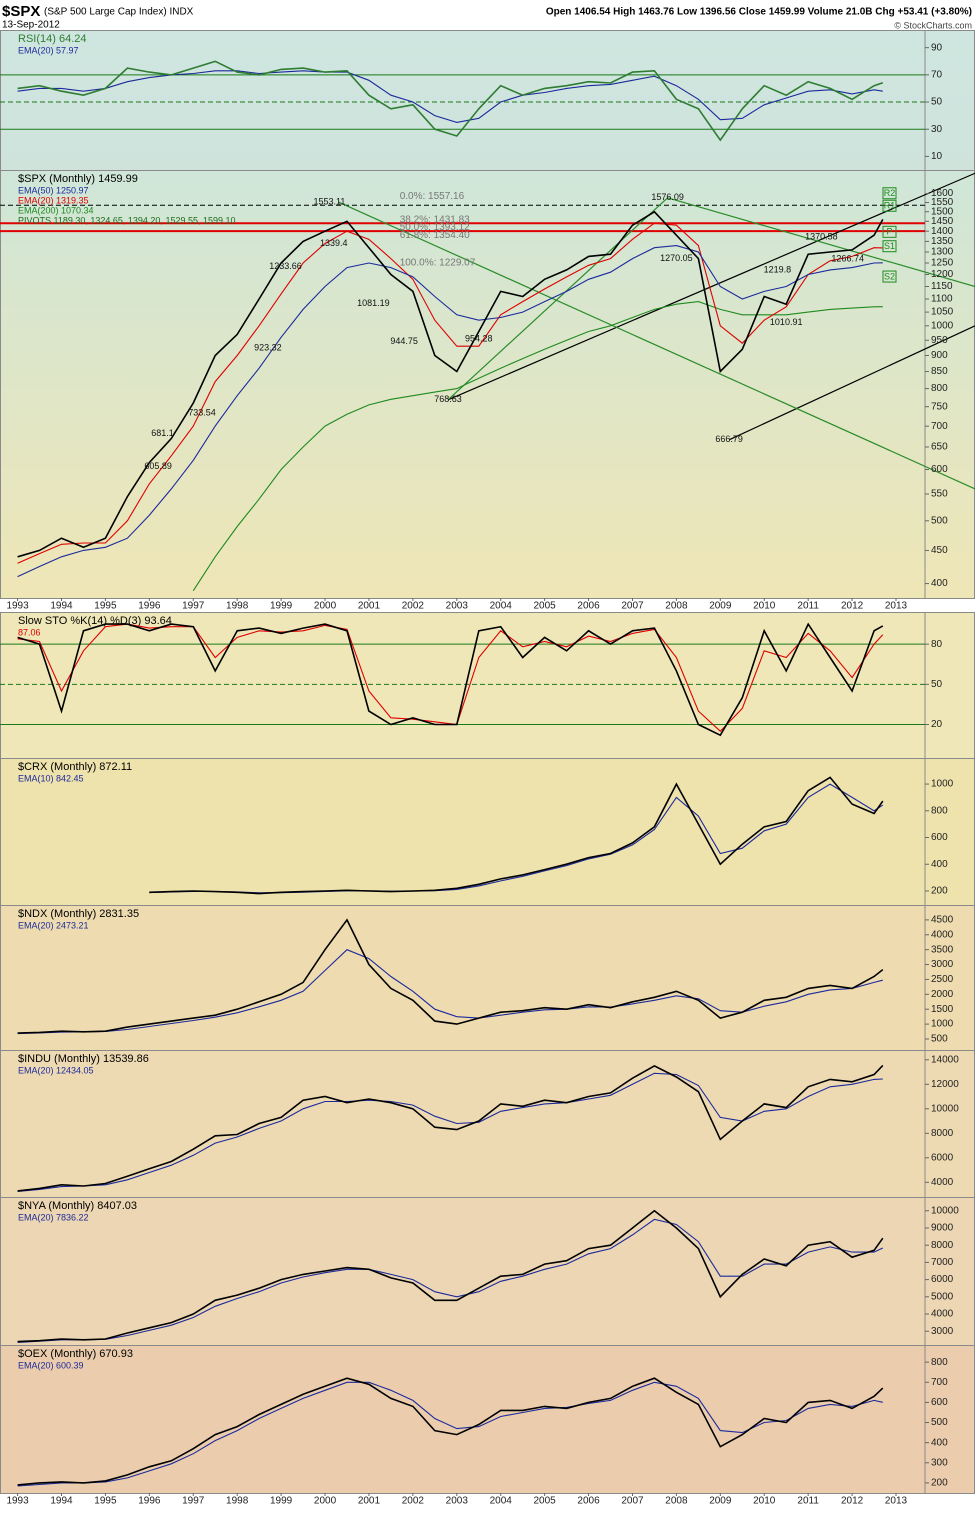 The height and width of the screenshot is (1516, 975). I want to click on x-tick-label: 2005, so click(545, 606).